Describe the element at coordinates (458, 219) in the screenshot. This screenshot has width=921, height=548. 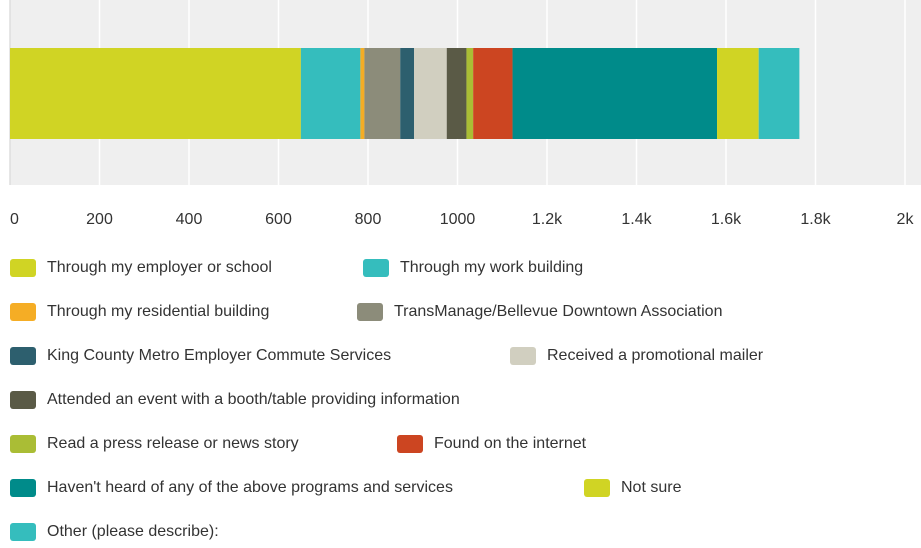
I see `x-tick-label: 1000` at that location.